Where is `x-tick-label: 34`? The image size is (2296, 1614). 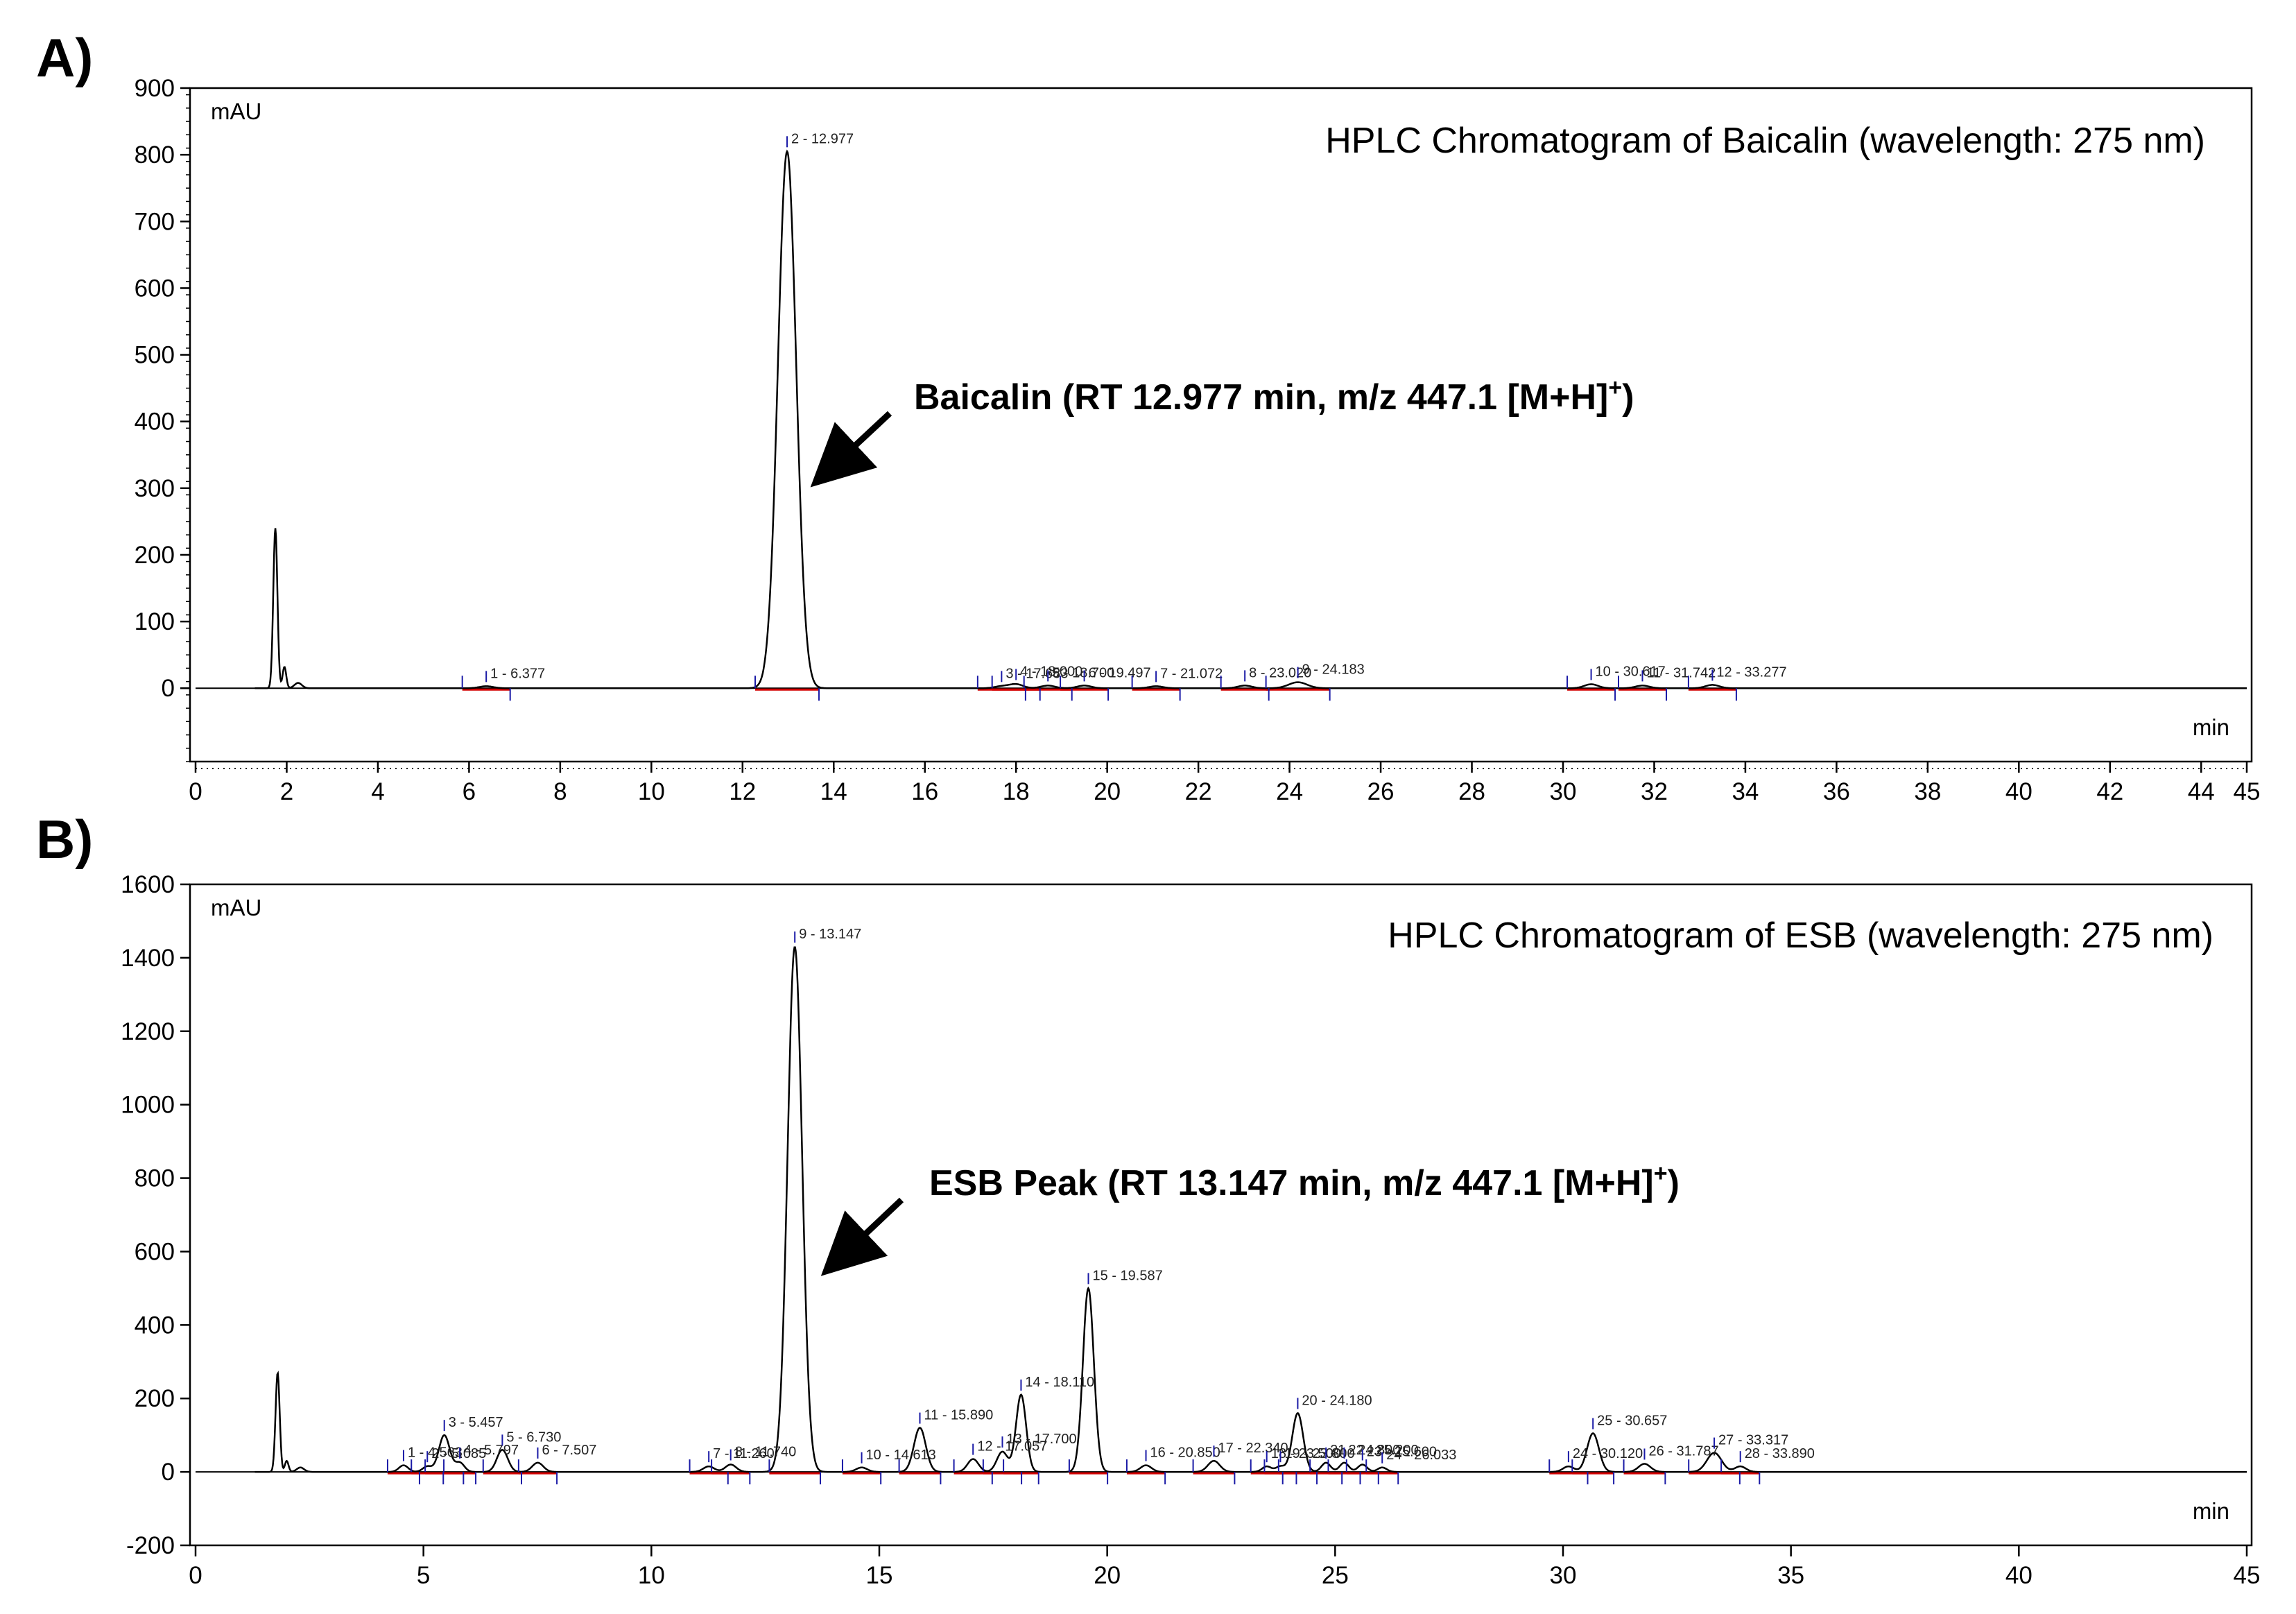
x-tick-label: 34 is located at coordinates (1745, 791).